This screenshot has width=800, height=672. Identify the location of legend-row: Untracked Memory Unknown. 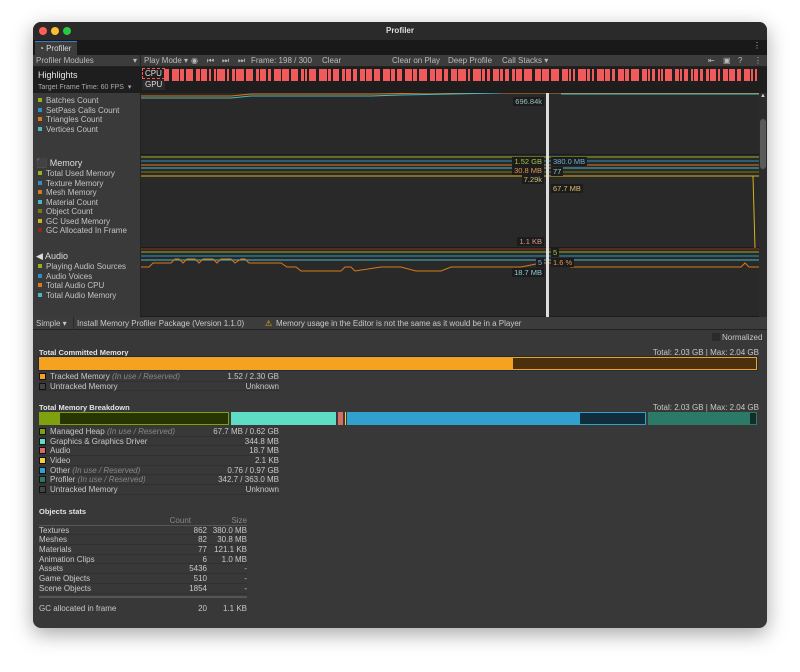
(159, 490).